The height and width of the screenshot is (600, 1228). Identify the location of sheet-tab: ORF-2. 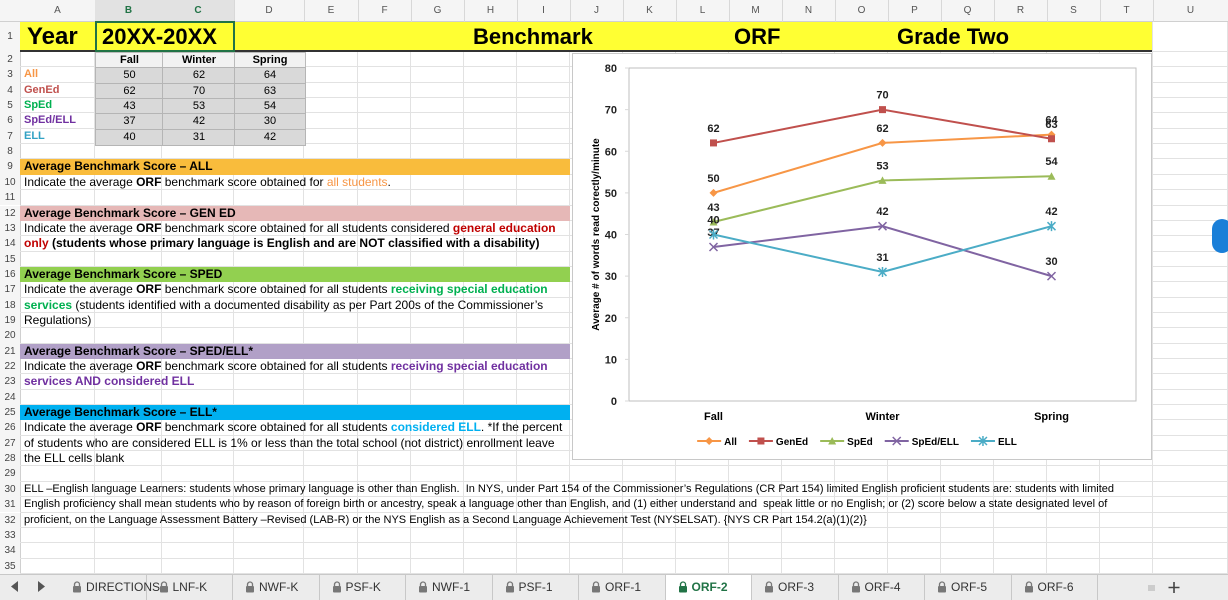
(708, 587).